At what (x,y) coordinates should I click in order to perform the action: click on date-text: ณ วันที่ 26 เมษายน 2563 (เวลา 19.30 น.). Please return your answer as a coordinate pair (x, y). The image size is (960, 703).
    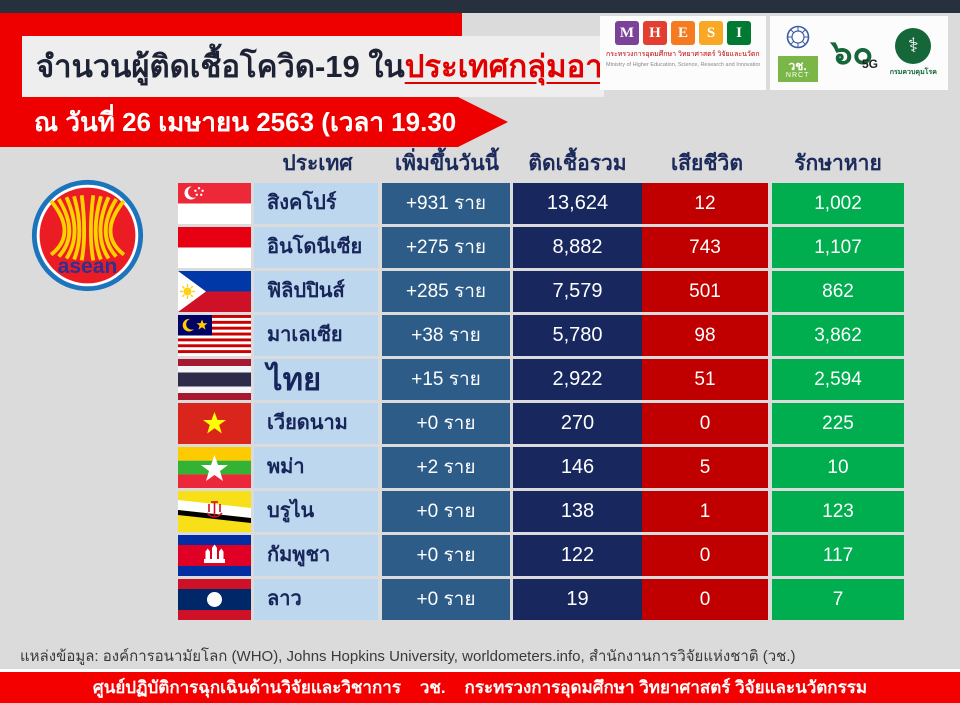
    Looking at the image, I should click on (246, 122).